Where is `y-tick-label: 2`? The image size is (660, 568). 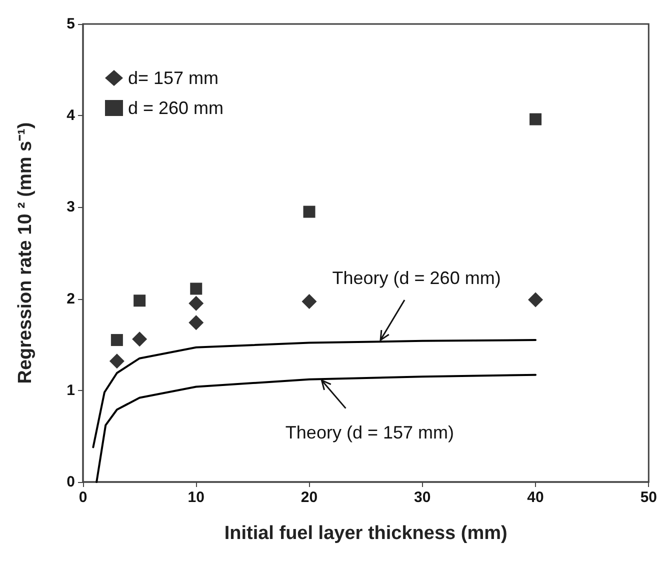
y-tick-label: 2 is located at coordinates (70, 299).